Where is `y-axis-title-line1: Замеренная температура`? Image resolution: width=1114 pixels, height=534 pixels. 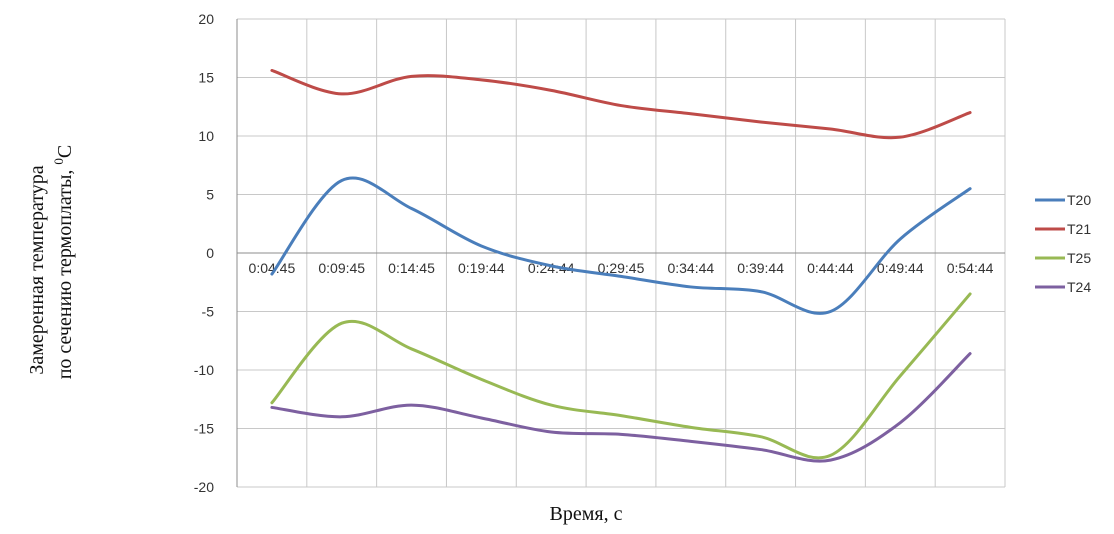 y-axis-title-line1: Замеренная температура is located at coordinates (37, 269).